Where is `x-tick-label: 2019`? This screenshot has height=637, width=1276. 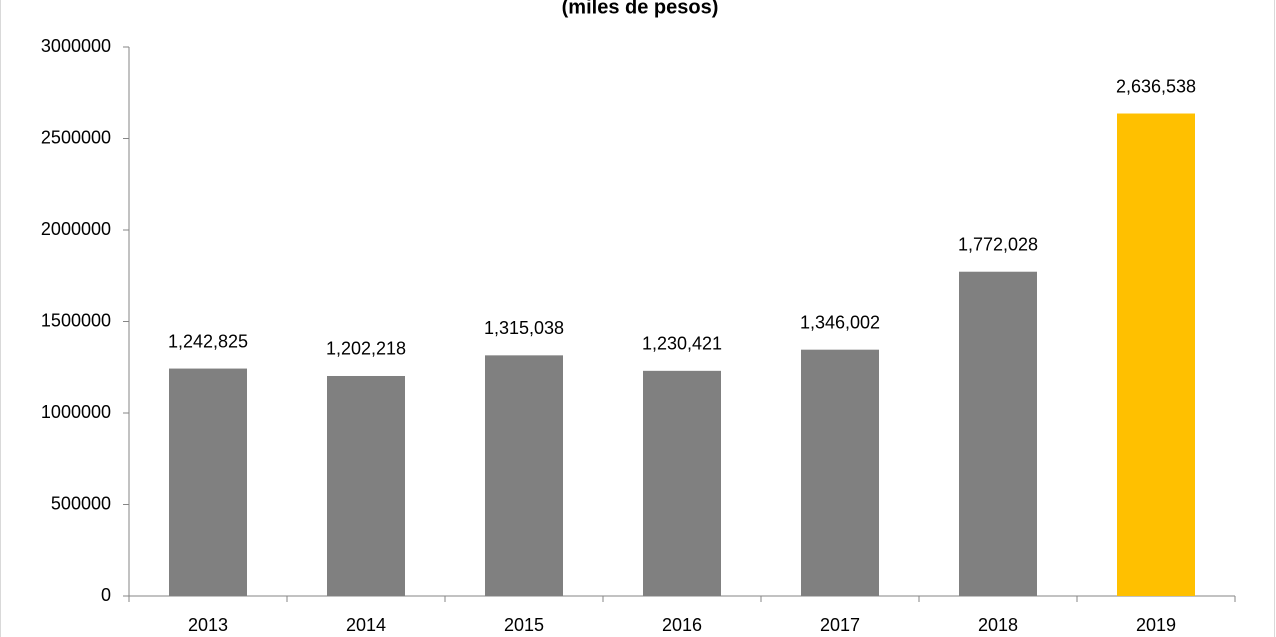
x-tick-label: 2019 is located at coordinates (1156, 625).